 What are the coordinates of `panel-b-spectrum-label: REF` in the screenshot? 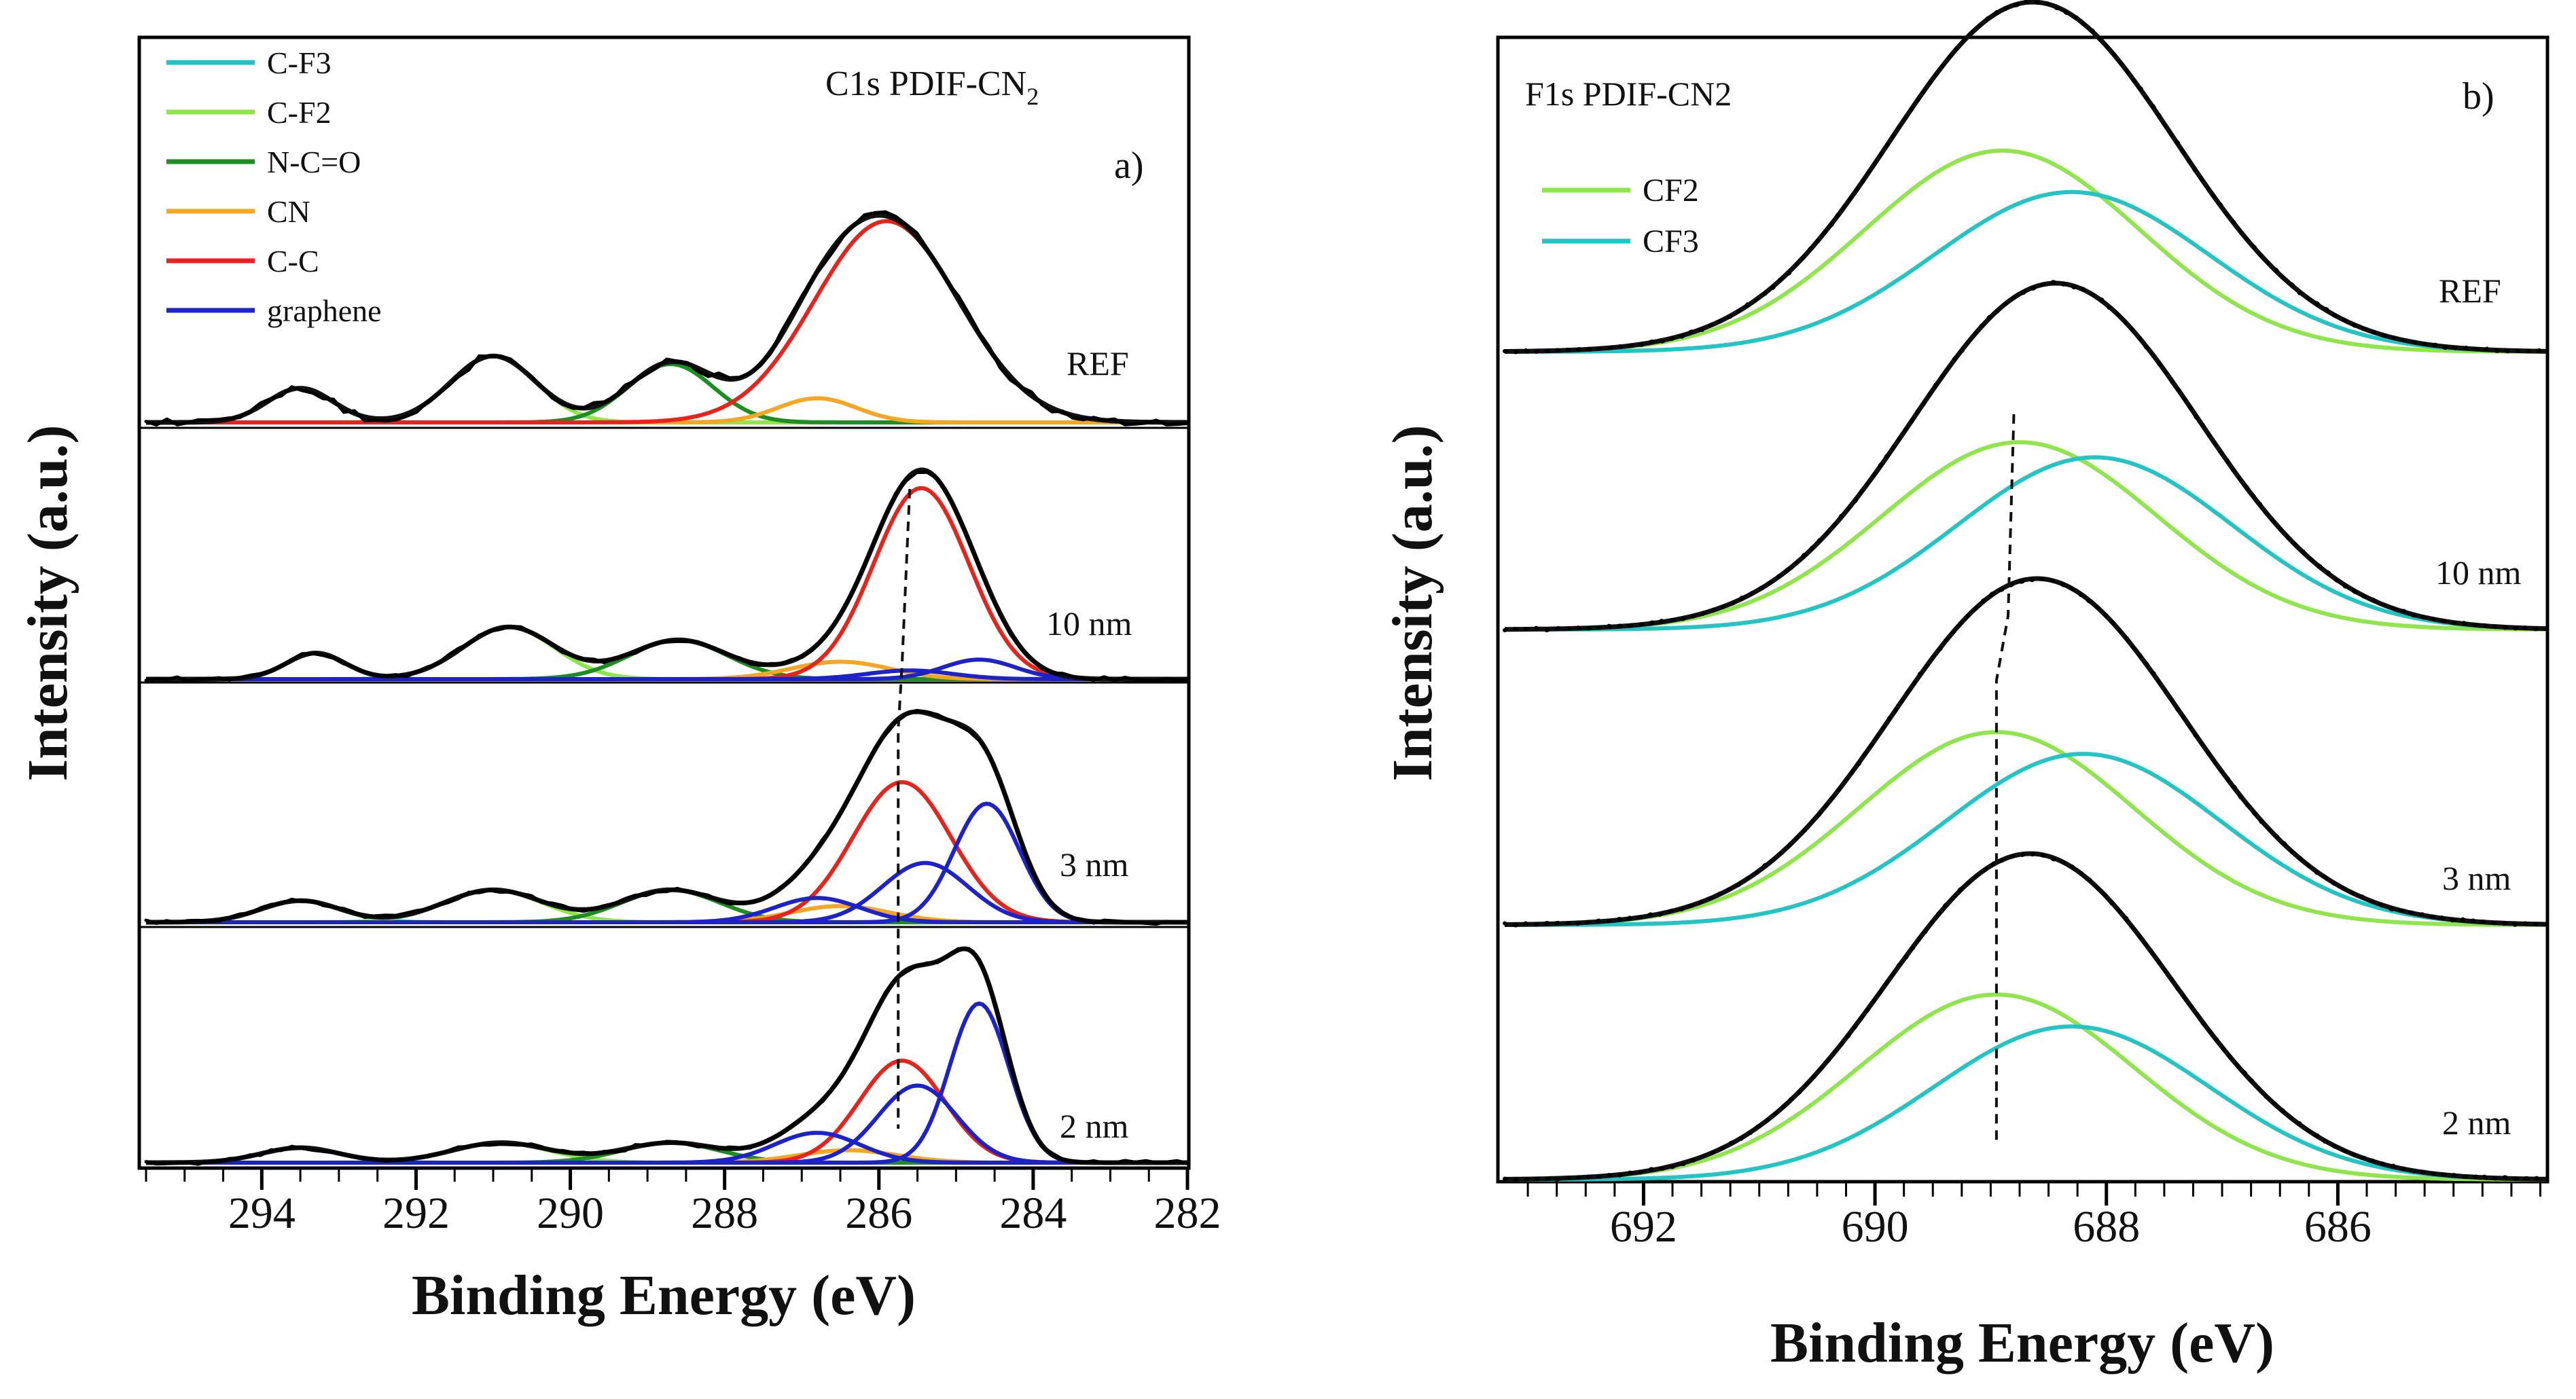 It's located at (2470, 291).